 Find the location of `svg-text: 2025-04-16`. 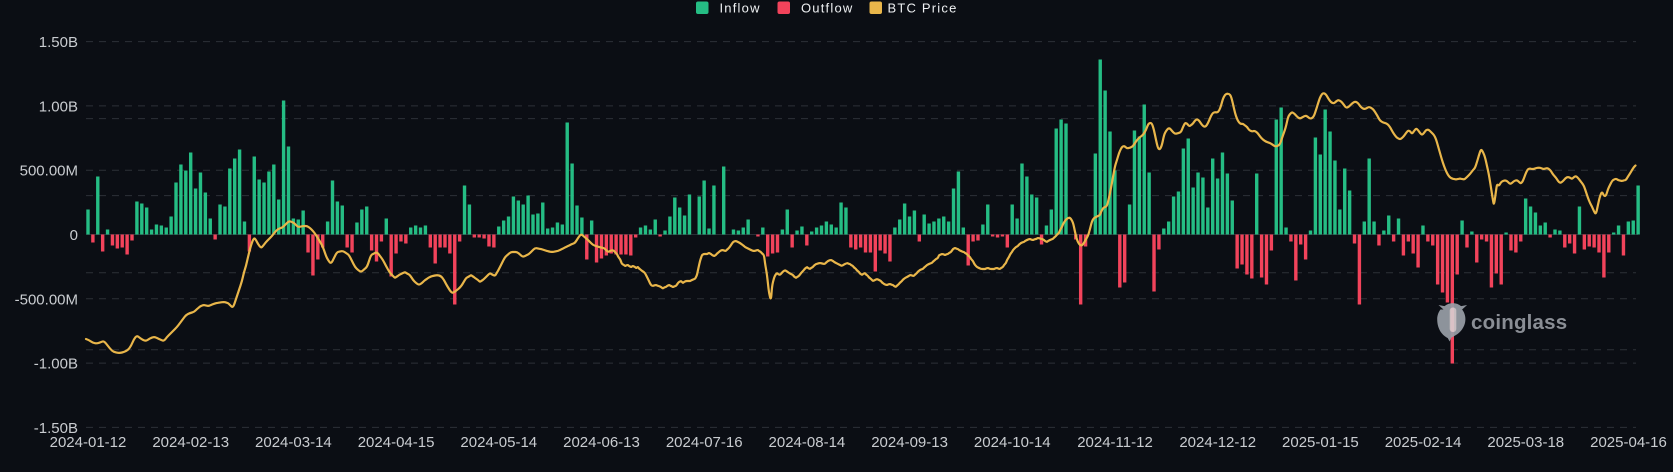

svg-text: 2025-04-16 is located at coordinates (1628, 442).